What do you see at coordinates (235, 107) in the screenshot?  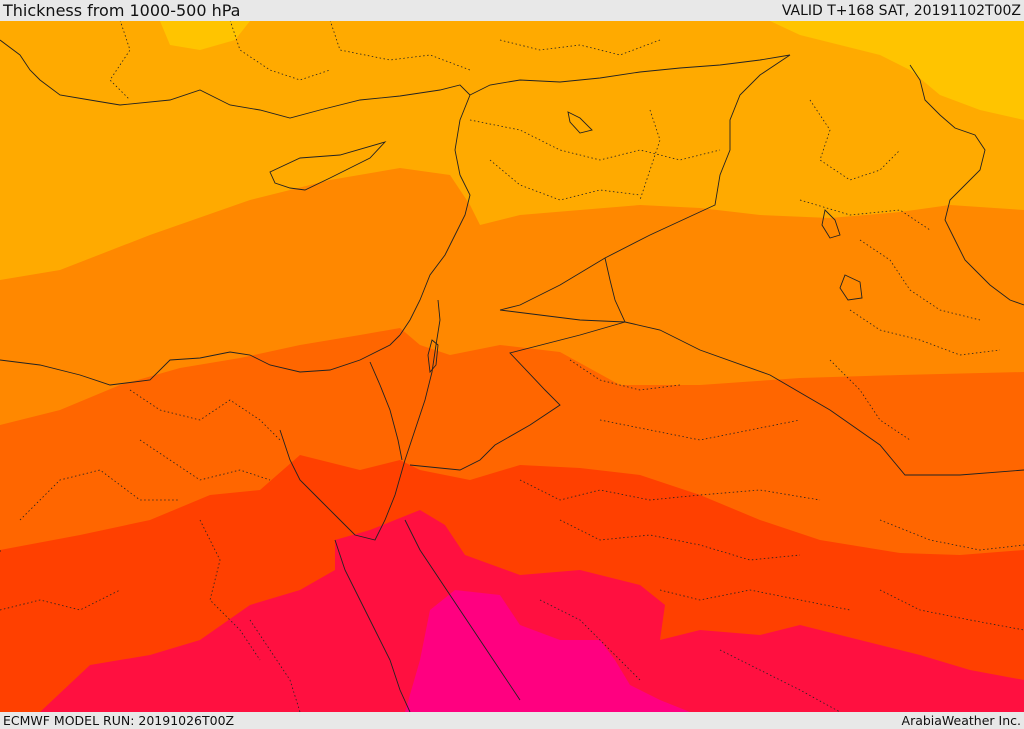 I see `turkey-coast` at bounding box center [235, 107].